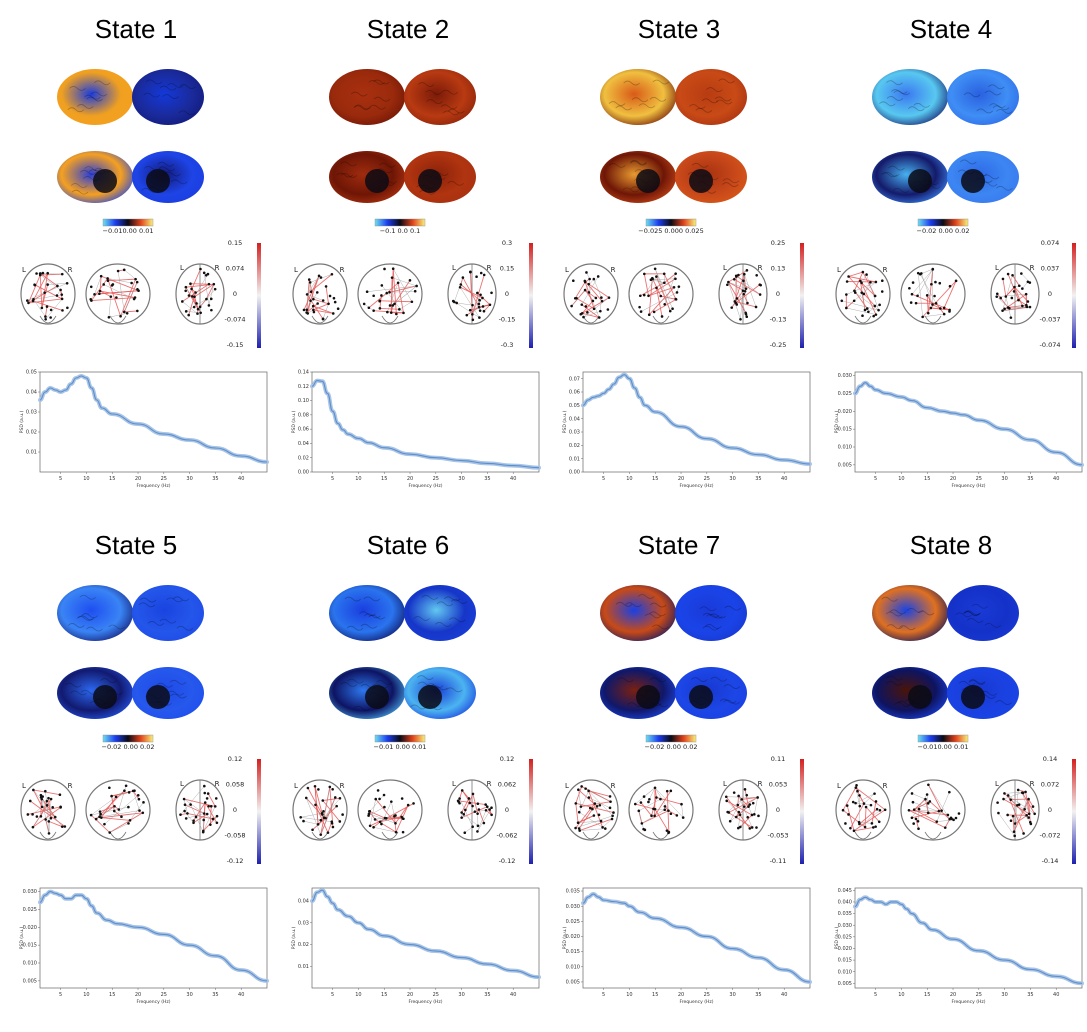  What do you see at coordinates (845, 891) in the screenshot?
I see `y-tick-label: 0.045` at bounding box center [845, 891].